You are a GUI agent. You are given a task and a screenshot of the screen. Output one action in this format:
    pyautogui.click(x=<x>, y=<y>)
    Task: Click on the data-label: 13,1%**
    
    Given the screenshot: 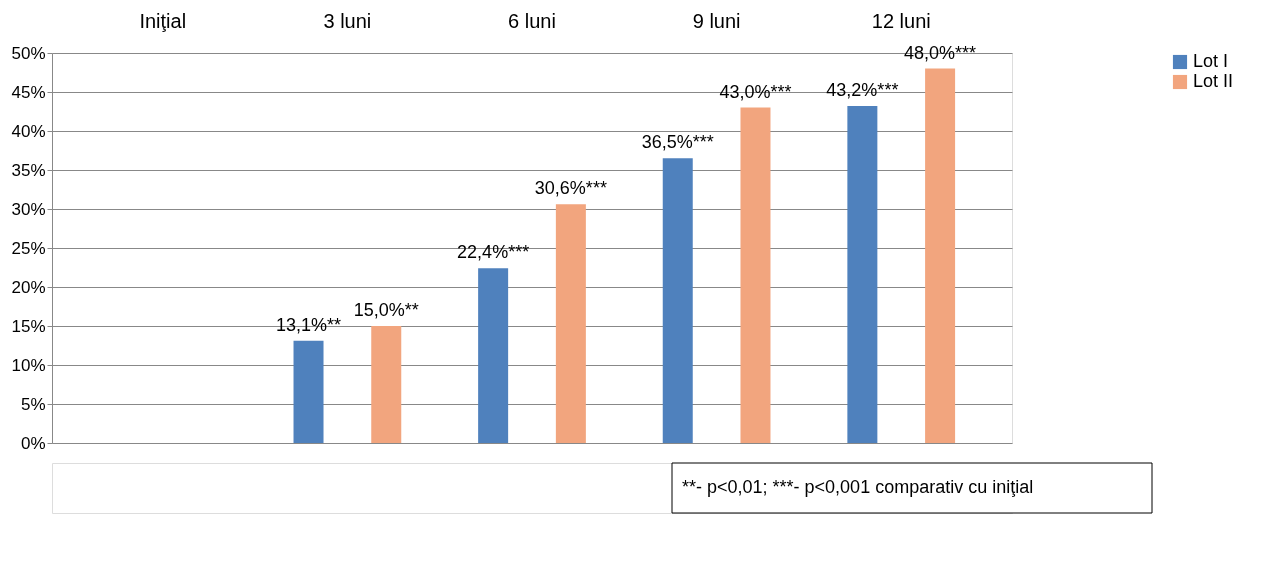 What is the action you would take?
    pyautogui.click(x=308, y=324)
    